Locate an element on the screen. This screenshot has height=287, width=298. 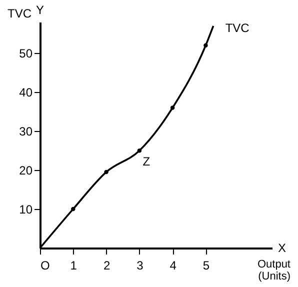
series-label: TVC is located at coordinates (237, 27).